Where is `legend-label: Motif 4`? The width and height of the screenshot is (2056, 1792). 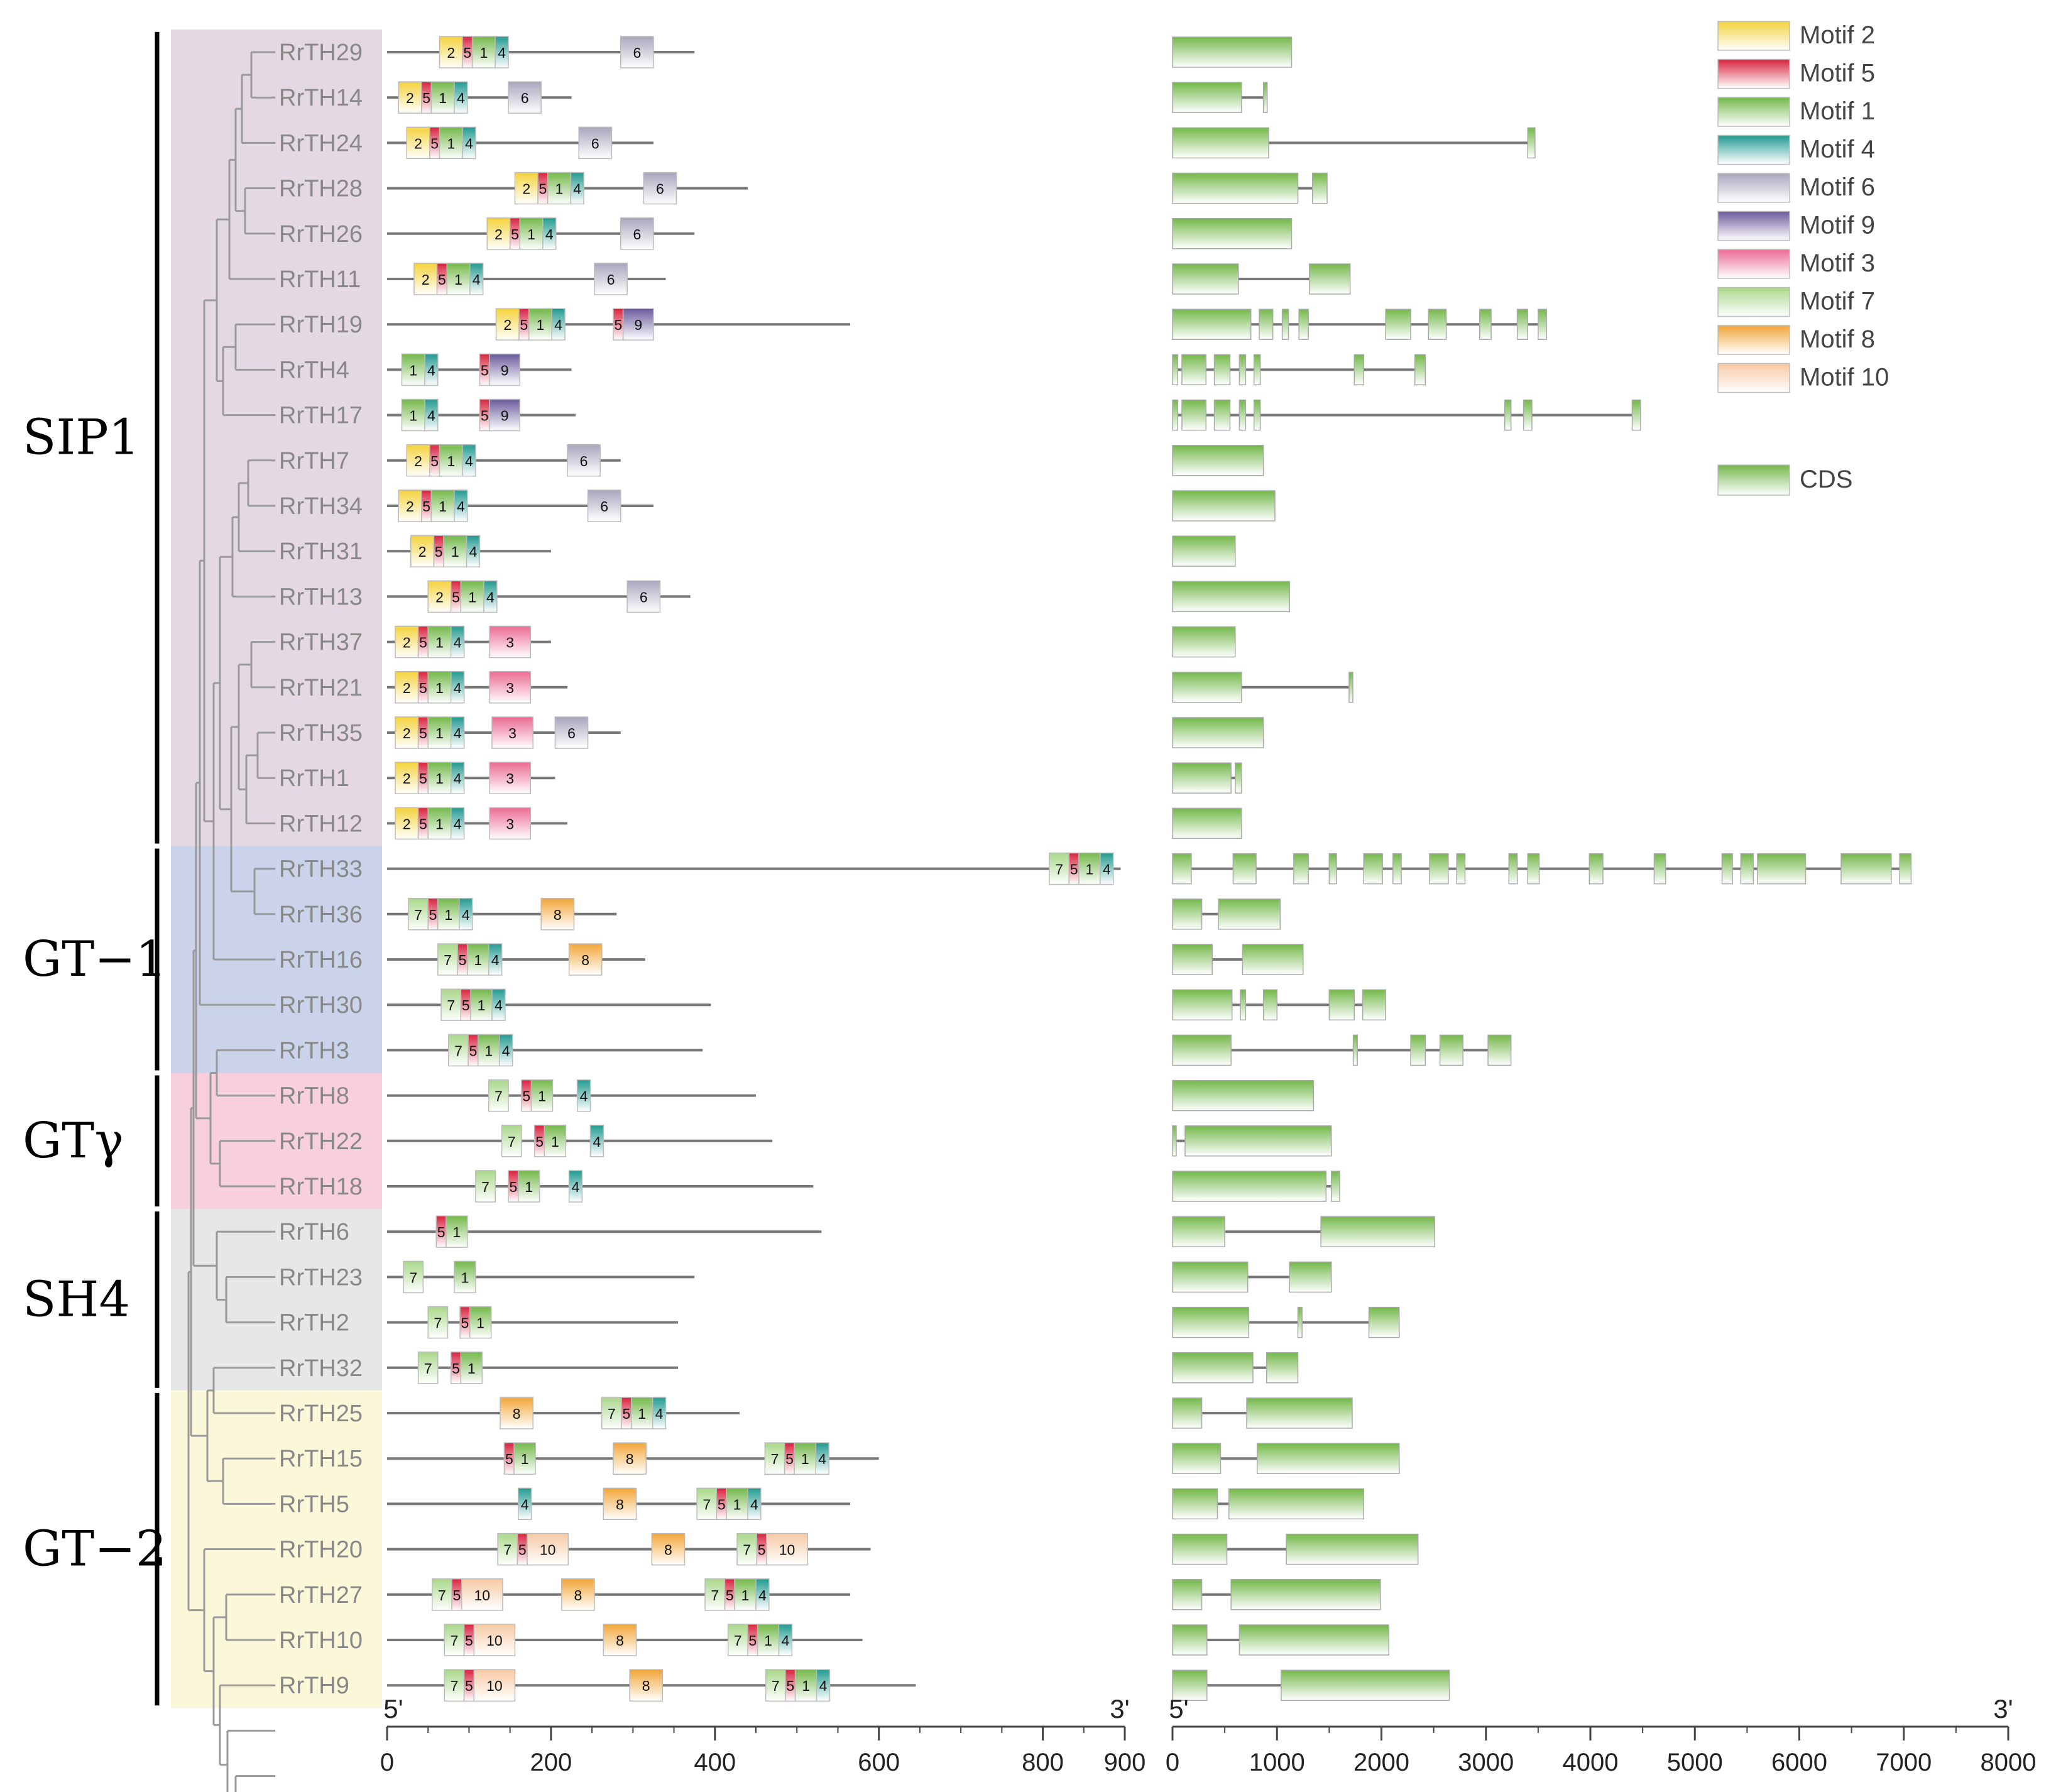 legend-label: Motif 4 is located at coordinates (1837, 149).